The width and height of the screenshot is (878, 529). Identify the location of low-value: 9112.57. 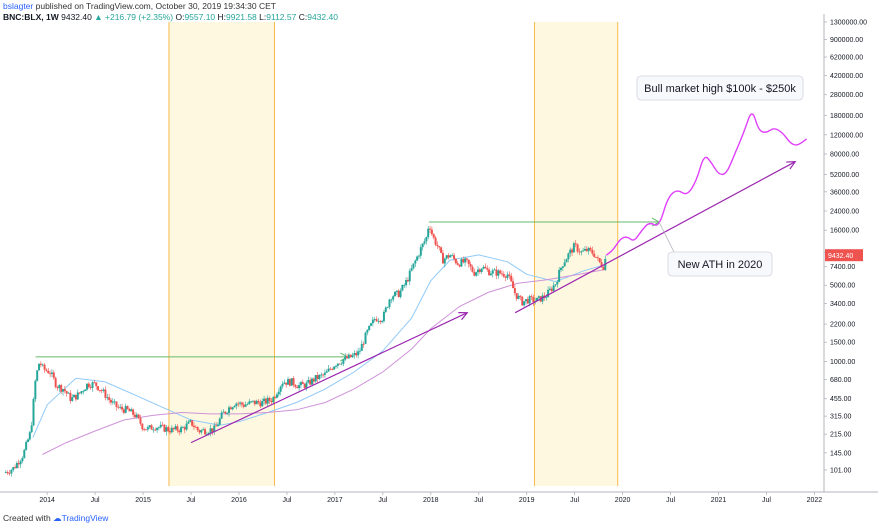
(281, 17).